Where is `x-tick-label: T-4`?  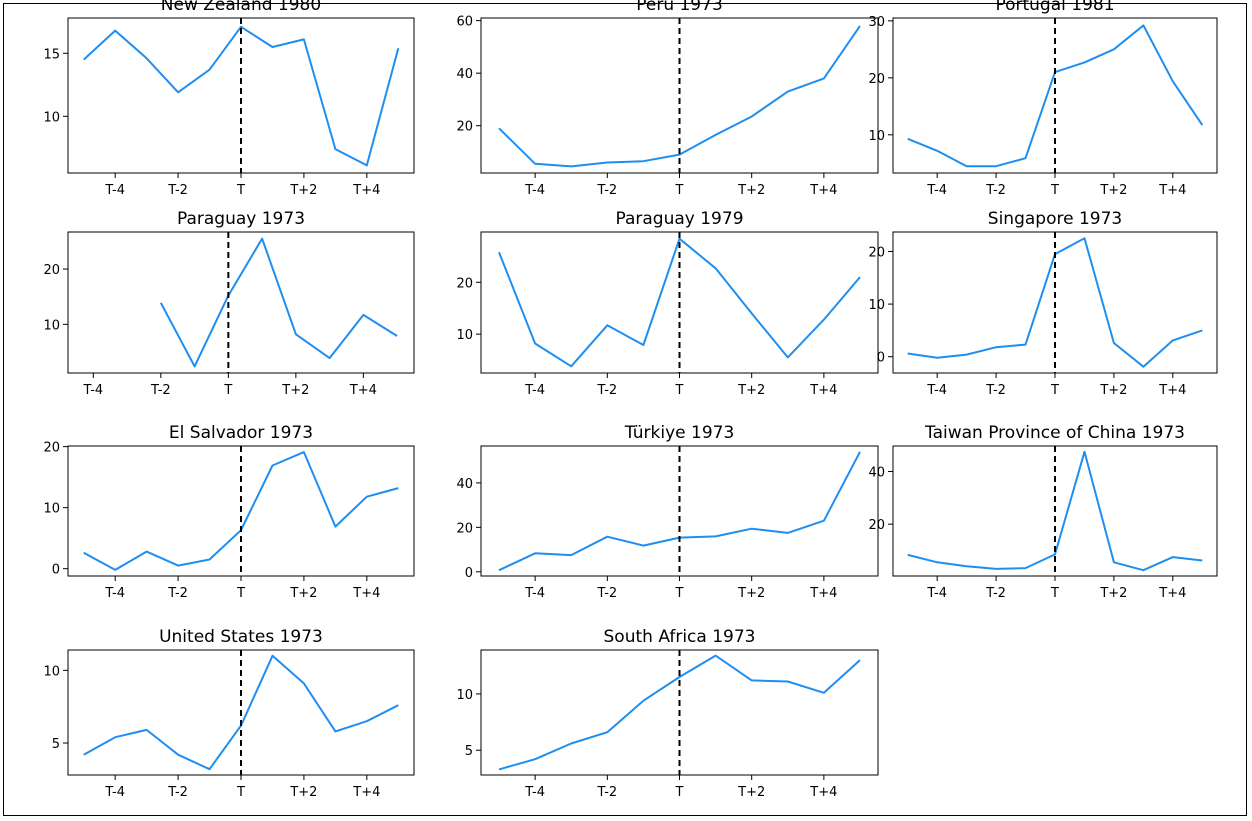 x-tick-label: T-4 is located at coordinates (936, 190).